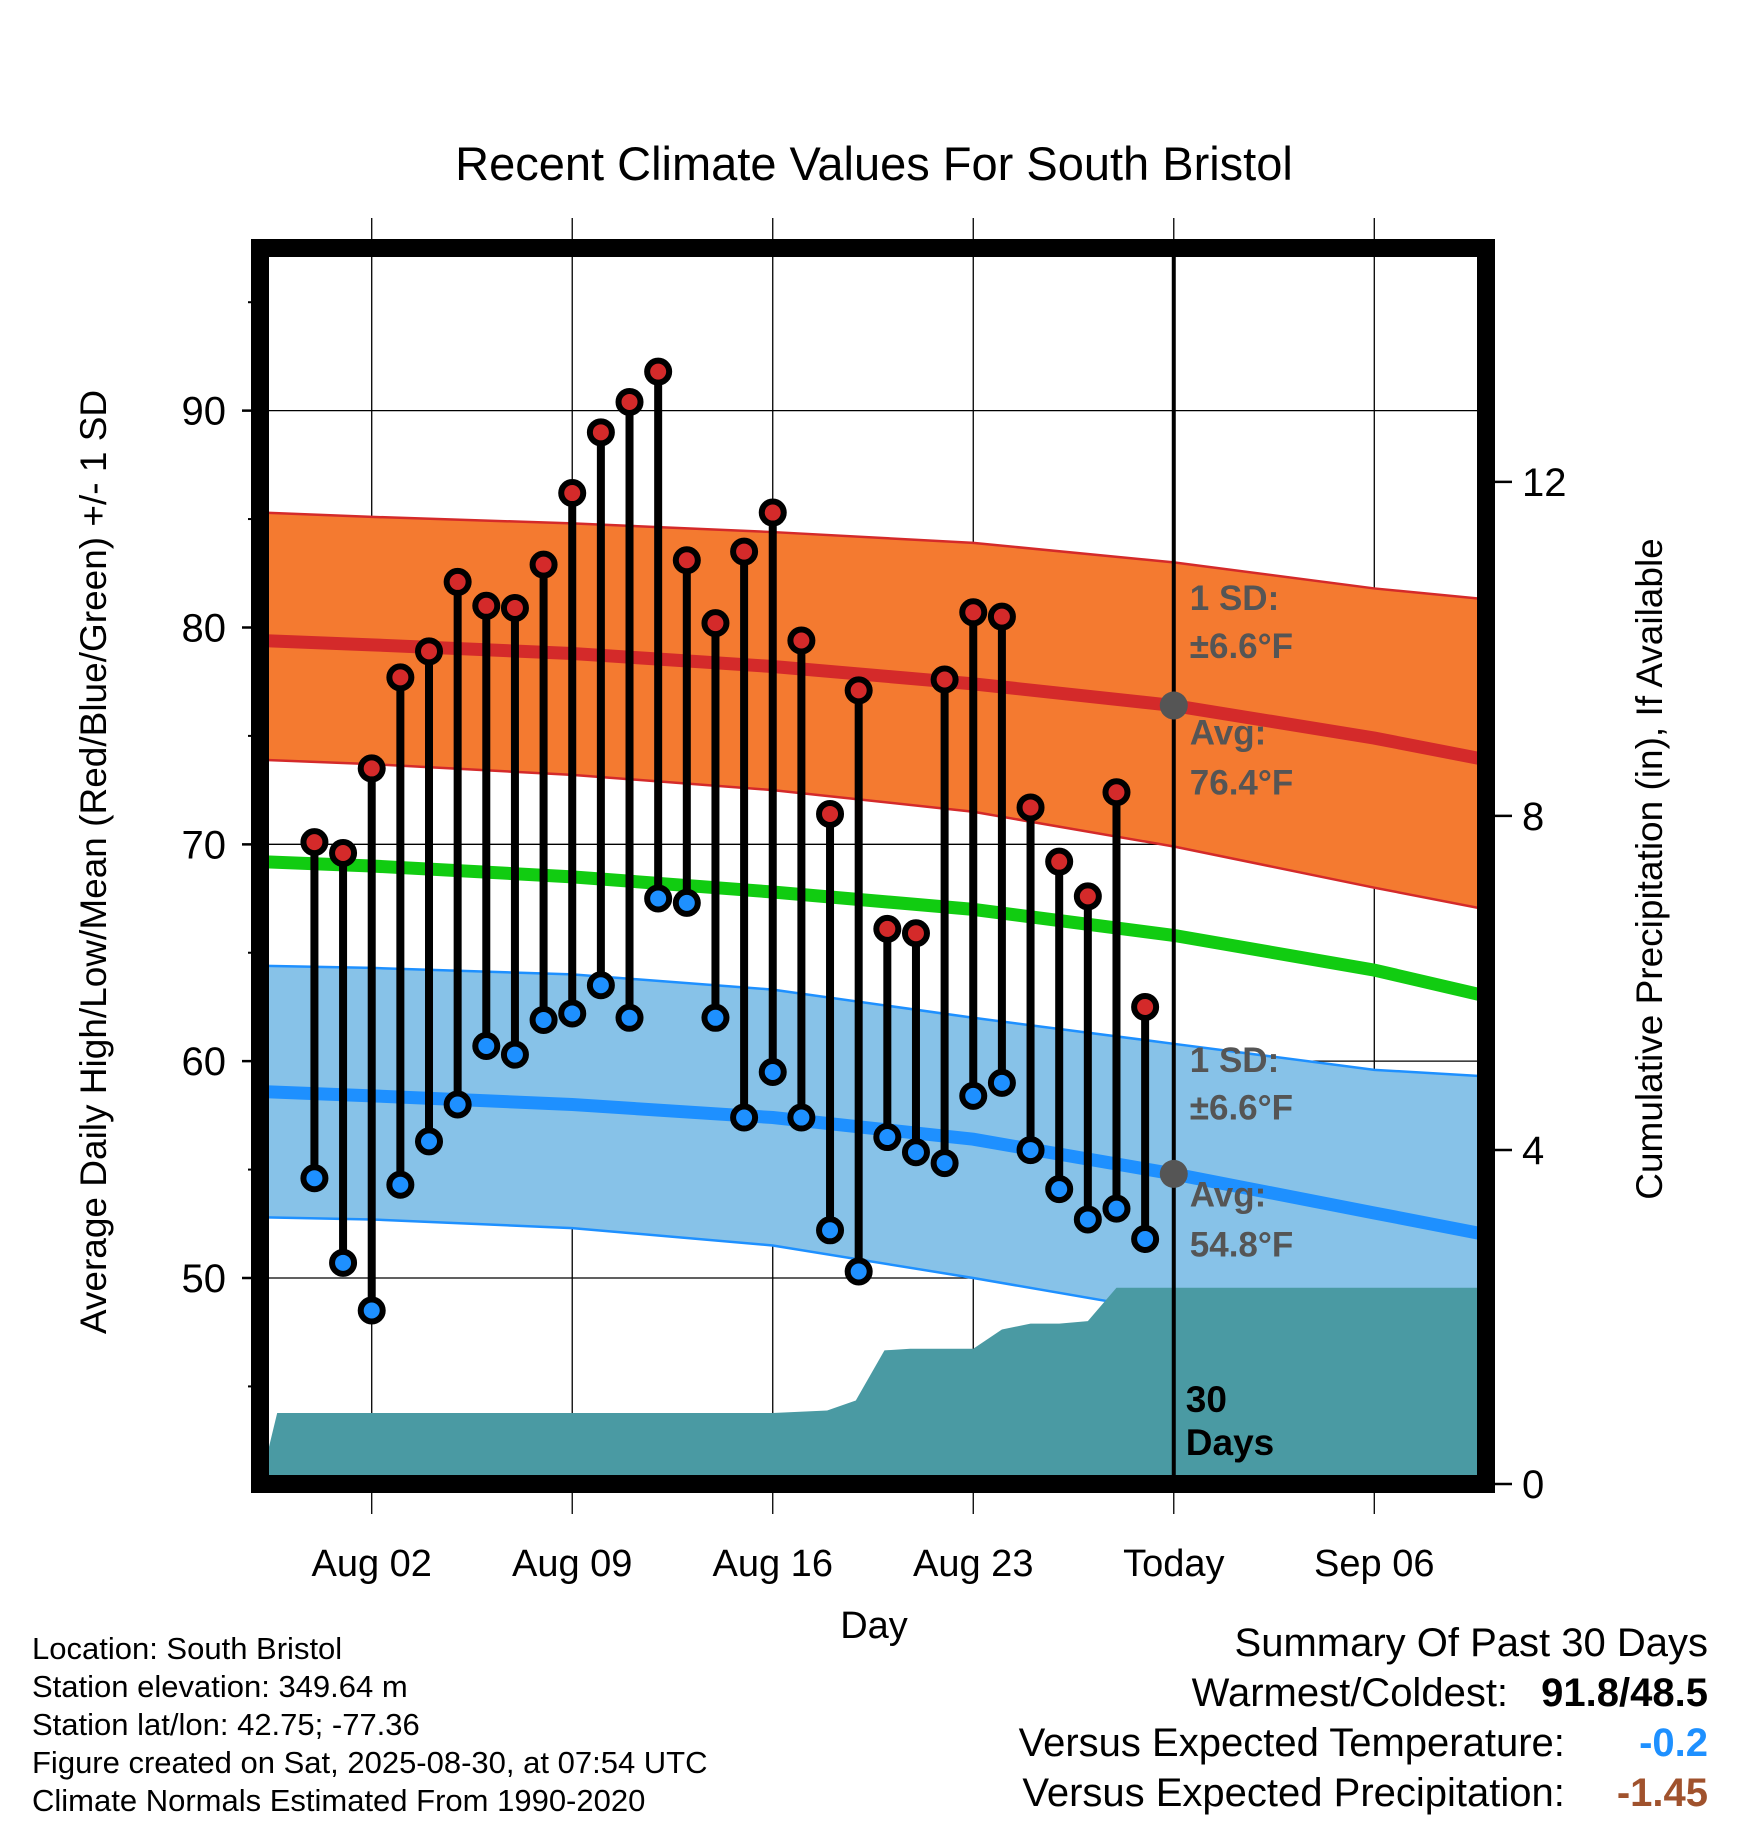 Image resolution: width=1748 pixels, height=1828 pixels. What do you see at coordinates (1228, 1194) in the screenshot?
I see `low-avg-label: Avg:` at bounding box center [1228, 1194].